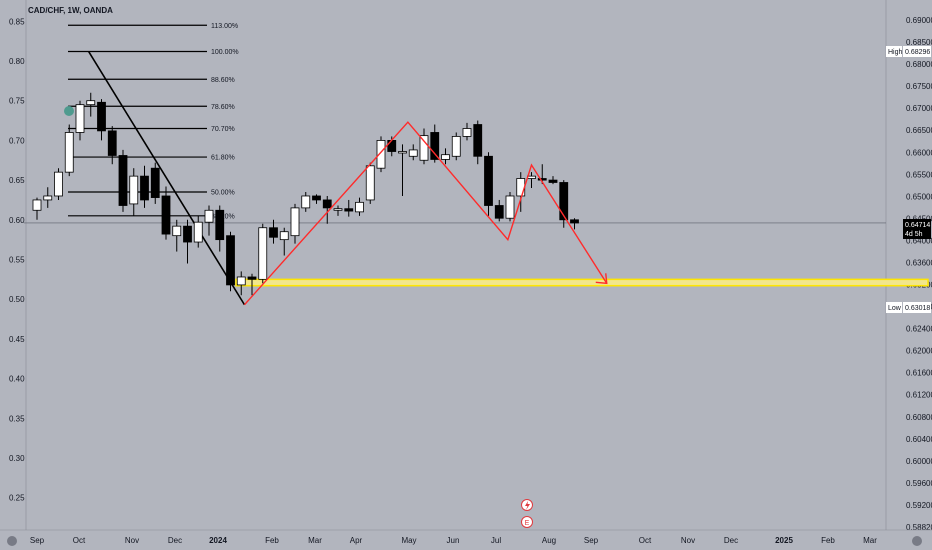 Image resolution: width=932 pixels, height=550 pixels. What do you see at coordinates (17, 101) in the screenshot?
I see `left-axis-tick: 0.75` at bounding box center [17, 101].